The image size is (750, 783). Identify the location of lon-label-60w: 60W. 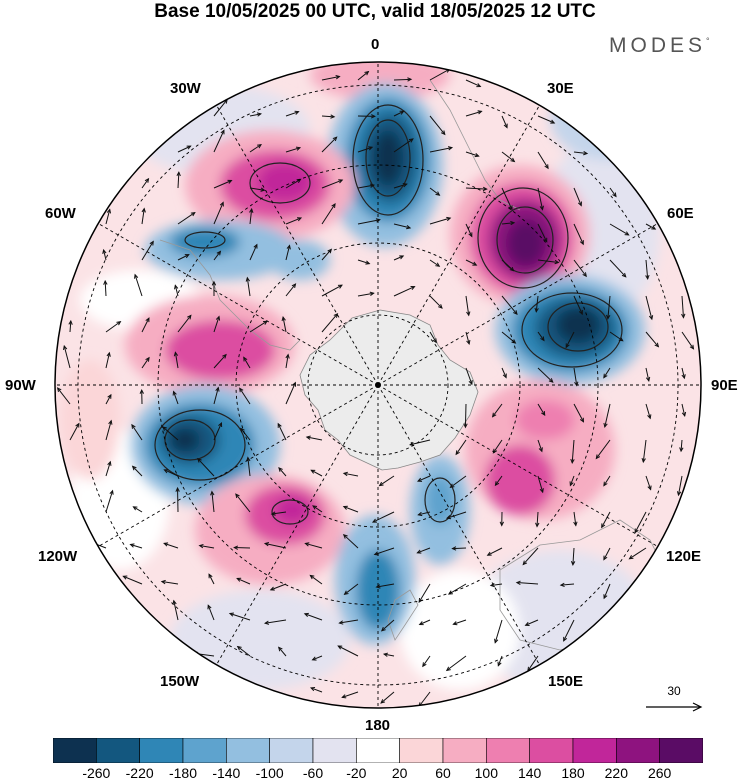
(60, 213).